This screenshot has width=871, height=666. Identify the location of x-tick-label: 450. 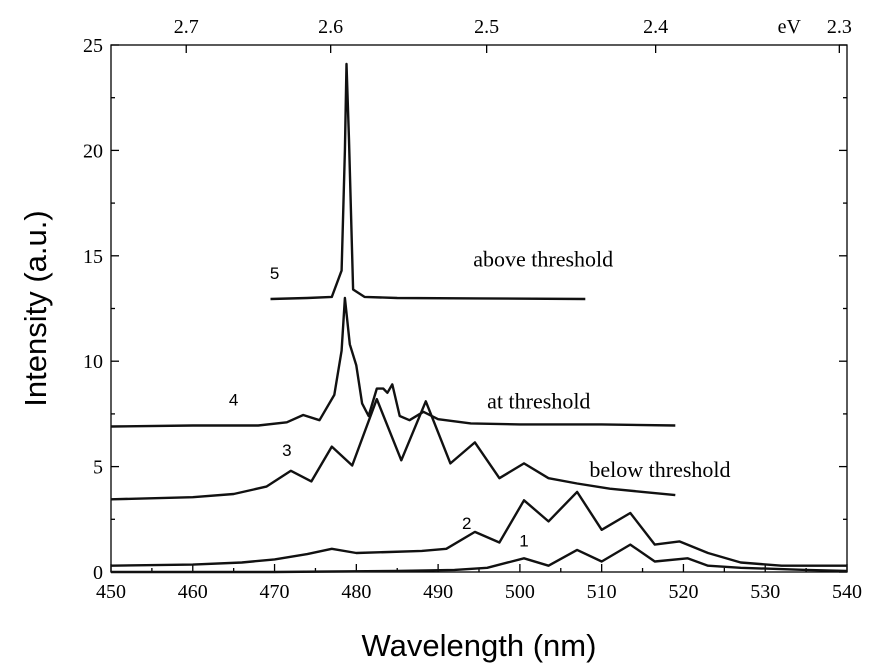
(111, 592).